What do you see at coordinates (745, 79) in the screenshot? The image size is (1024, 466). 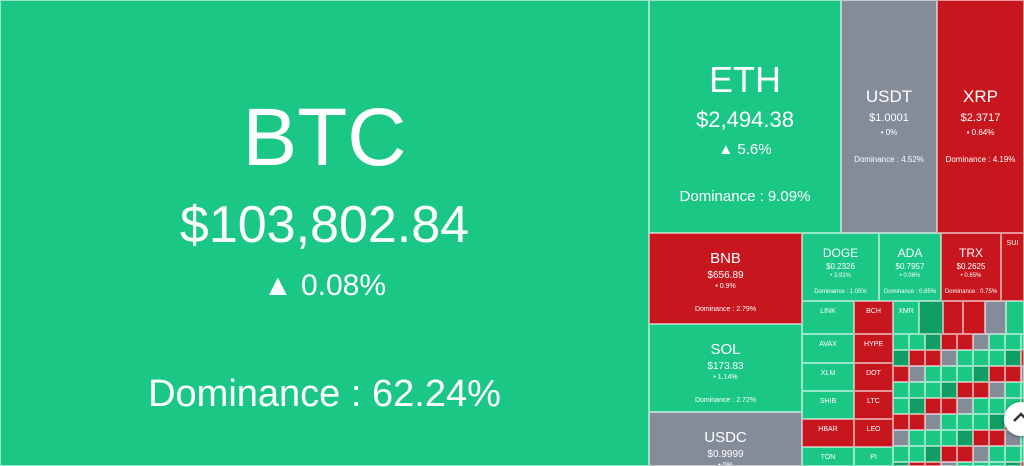 I see `coin-name: ETH` at bounding box center [745, 79].